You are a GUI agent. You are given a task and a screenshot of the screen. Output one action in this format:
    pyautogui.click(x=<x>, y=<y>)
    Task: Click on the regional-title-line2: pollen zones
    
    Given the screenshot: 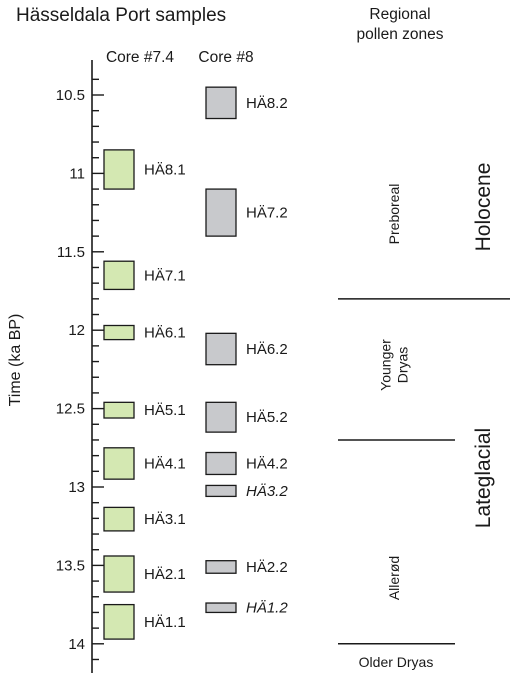 What is the action you would take?
    pyautogui.click(x=399, y=34)
    